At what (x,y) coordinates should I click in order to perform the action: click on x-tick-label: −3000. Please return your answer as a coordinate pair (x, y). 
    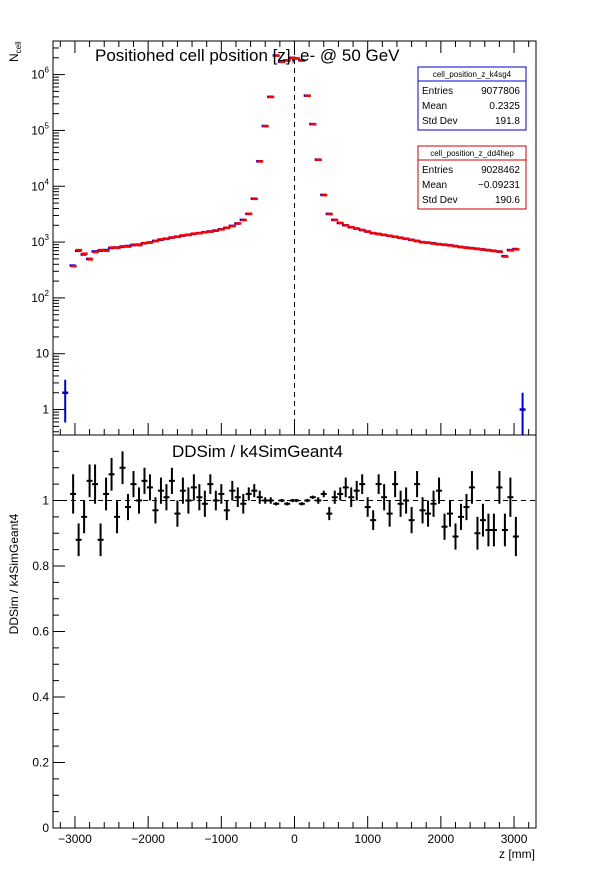
    Looking at the image, I should click on (75, 839).